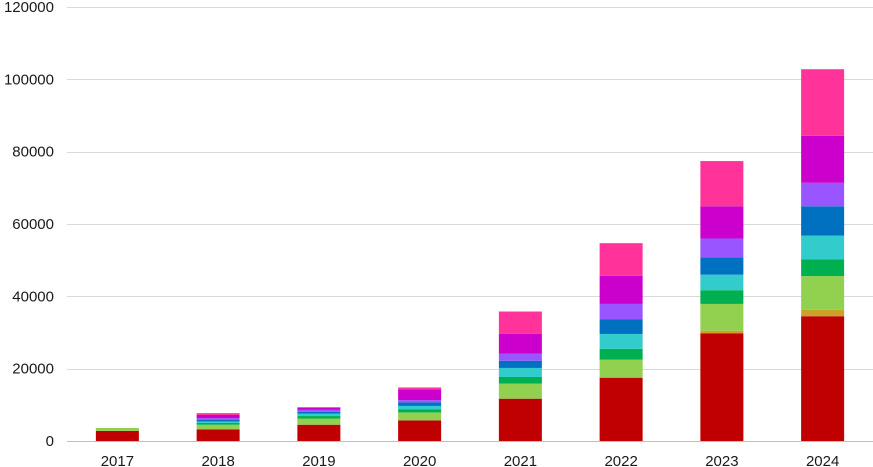 The image size is (873, 467). Describe the element at coordinates (721, 460) in the screenshot. I see `x-tick-label: 2023` at that location.